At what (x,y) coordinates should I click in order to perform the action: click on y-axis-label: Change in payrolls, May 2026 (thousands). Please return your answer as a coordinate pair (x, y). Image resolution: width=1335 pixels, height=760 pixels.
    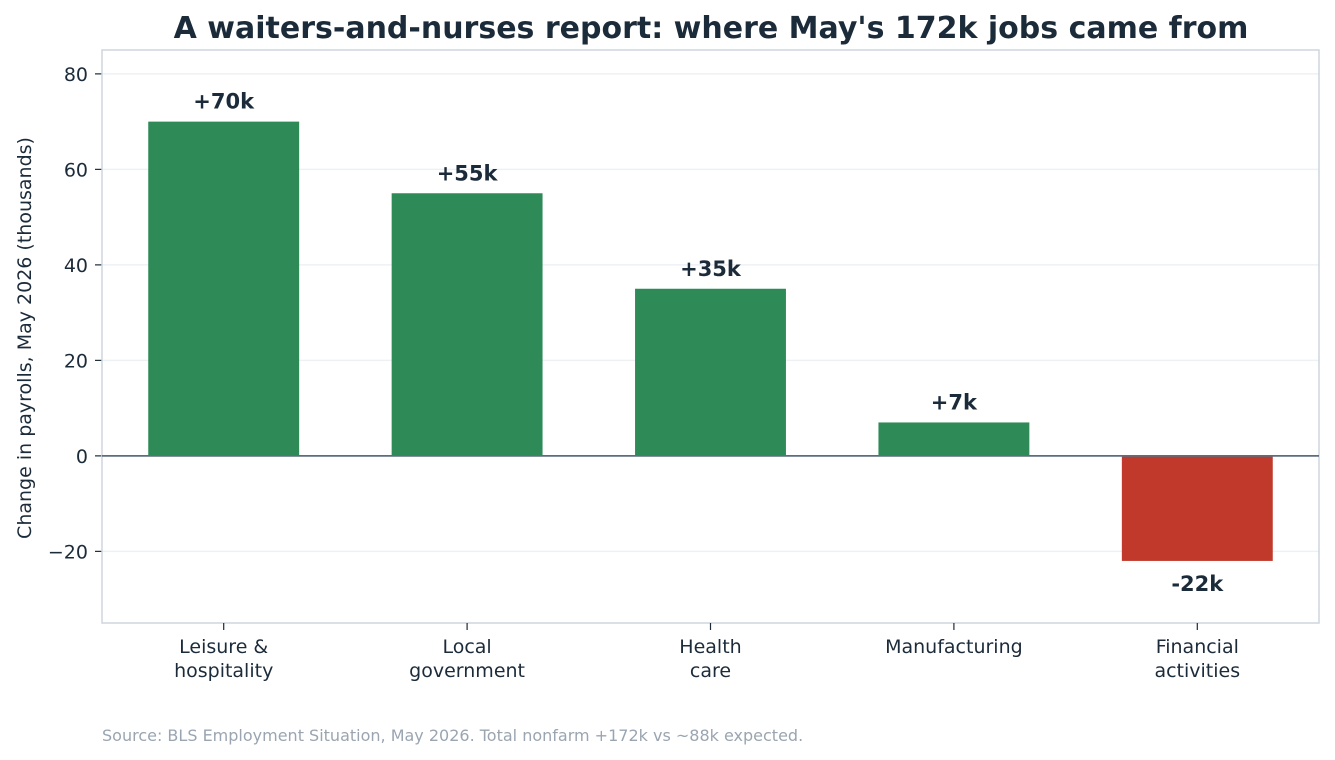
    Looking at the image, I should click on (25, 338).